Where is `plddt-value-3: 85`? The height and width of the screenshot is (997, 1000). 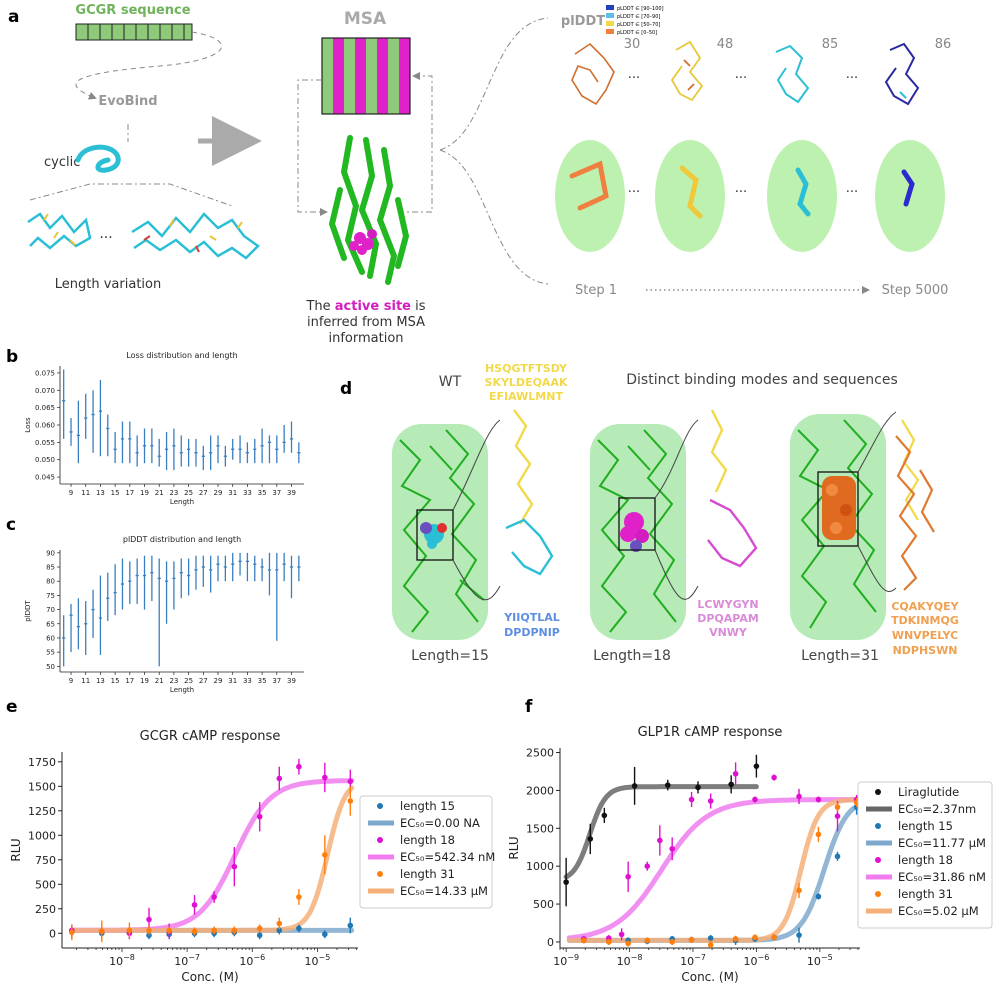 plddt-value-3: 85 is located at coordinates (830, 44).